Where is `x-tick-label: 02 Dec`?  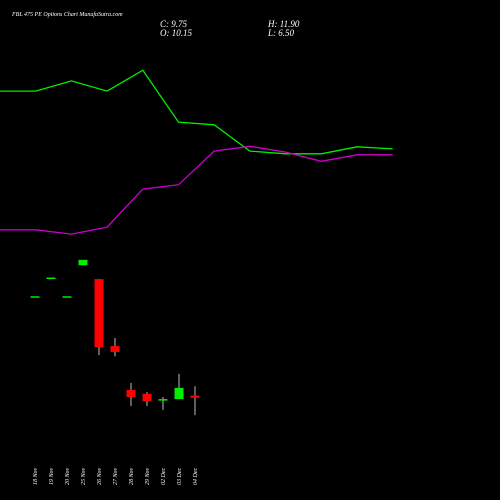 x-tick-label: 02 Dec is located at coordinates (164, 476).